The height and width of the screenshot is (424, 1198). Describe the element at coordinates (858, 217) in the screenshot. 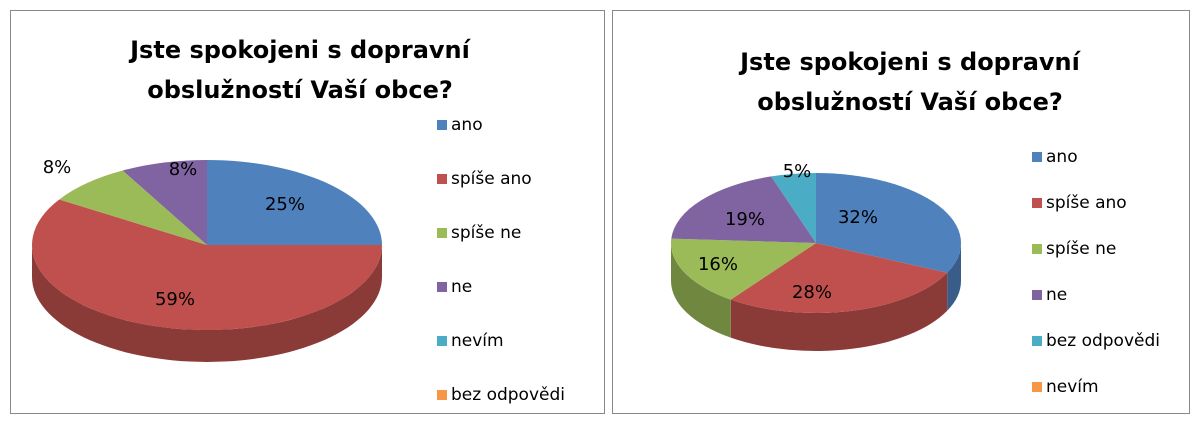

I see `data-label: 32%` at that location.